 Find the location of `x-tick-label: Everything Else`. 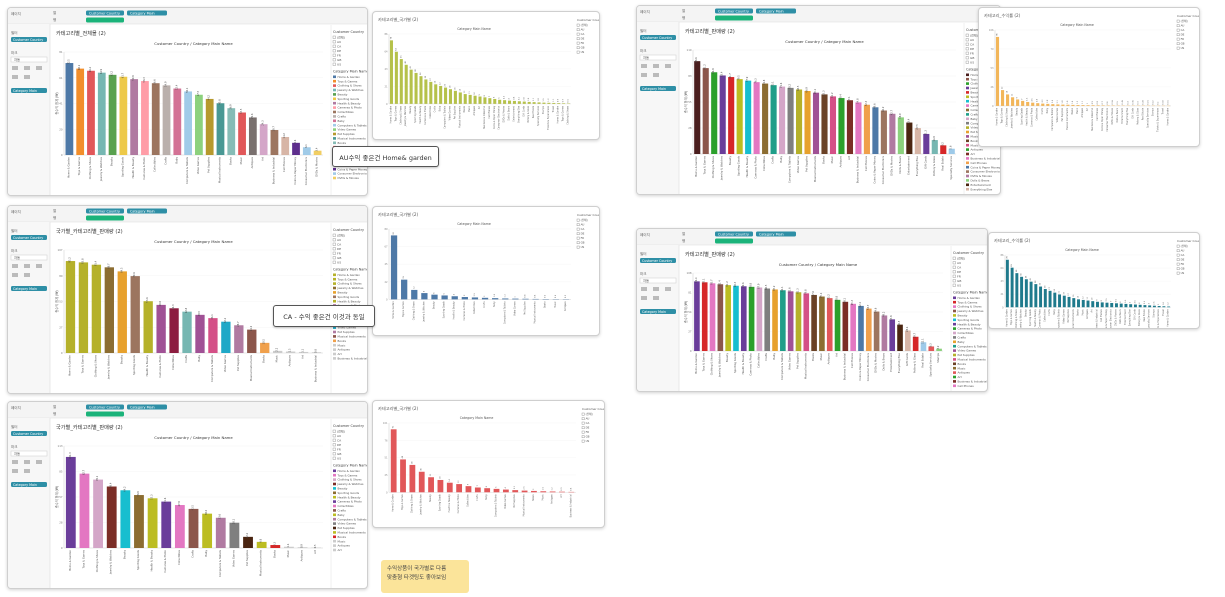

x-tick-label: Everything Else is located at coordinates (899, 363).